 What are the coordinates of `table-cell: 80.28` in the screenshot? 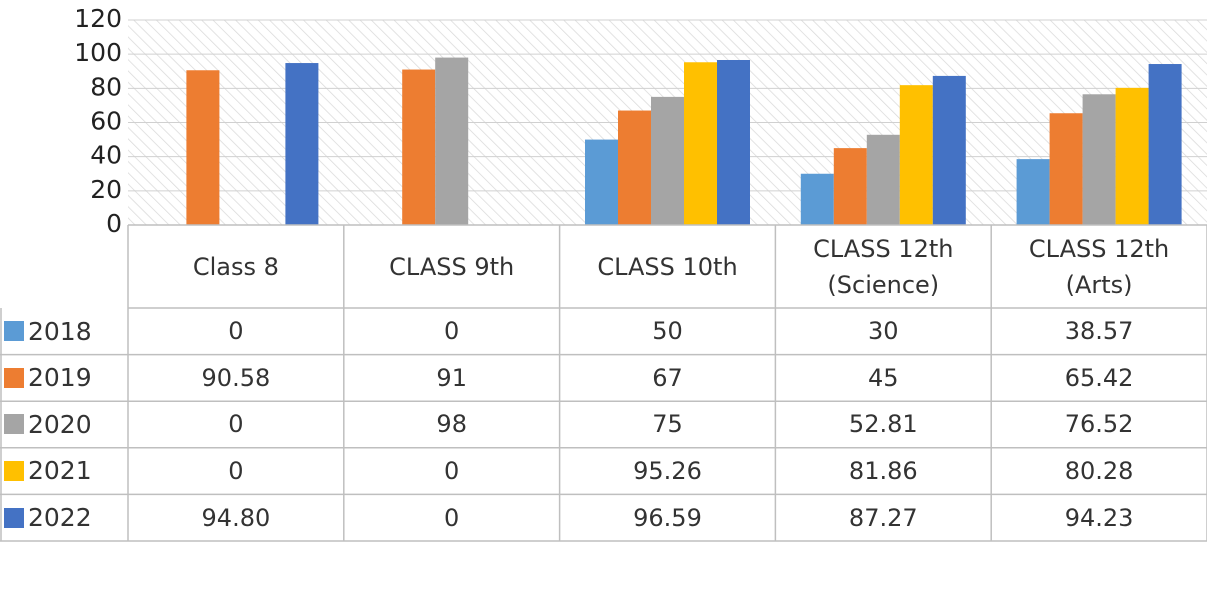 It's located at (1099, 471).